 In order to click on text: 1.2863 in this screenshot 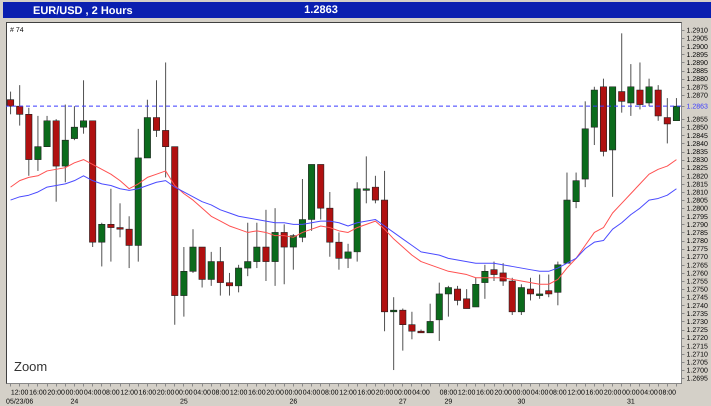, I will do `click(321, 10)`.